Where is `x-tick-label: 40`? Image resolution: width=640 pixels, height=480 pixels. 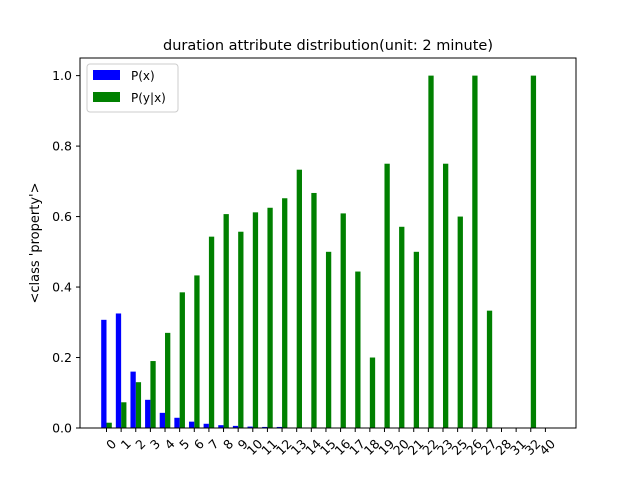
x-tick-label: 40 is located at coordinates (547, 447).